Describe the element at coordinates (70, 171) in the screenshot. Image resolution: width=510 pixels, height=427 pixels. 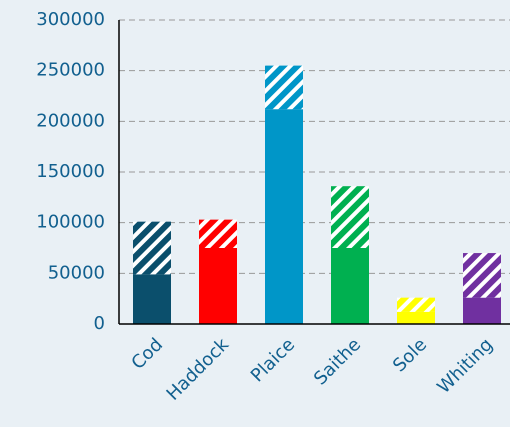
I see `y-tick-label: 150000` at that location.